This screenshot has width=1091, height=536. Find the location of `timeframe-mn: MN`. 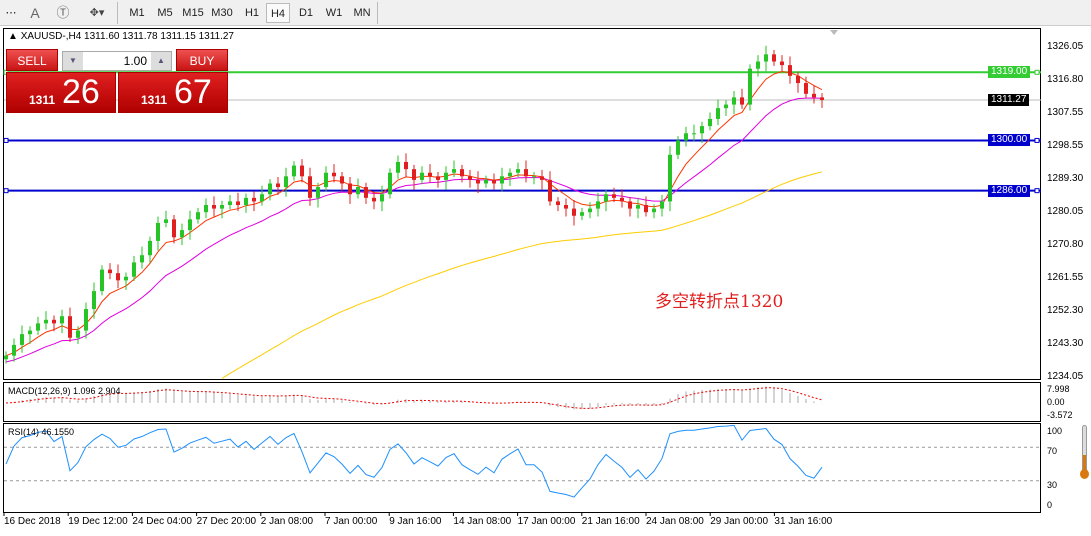

timeframe-mn: MN is located at coordinates (362, 13).